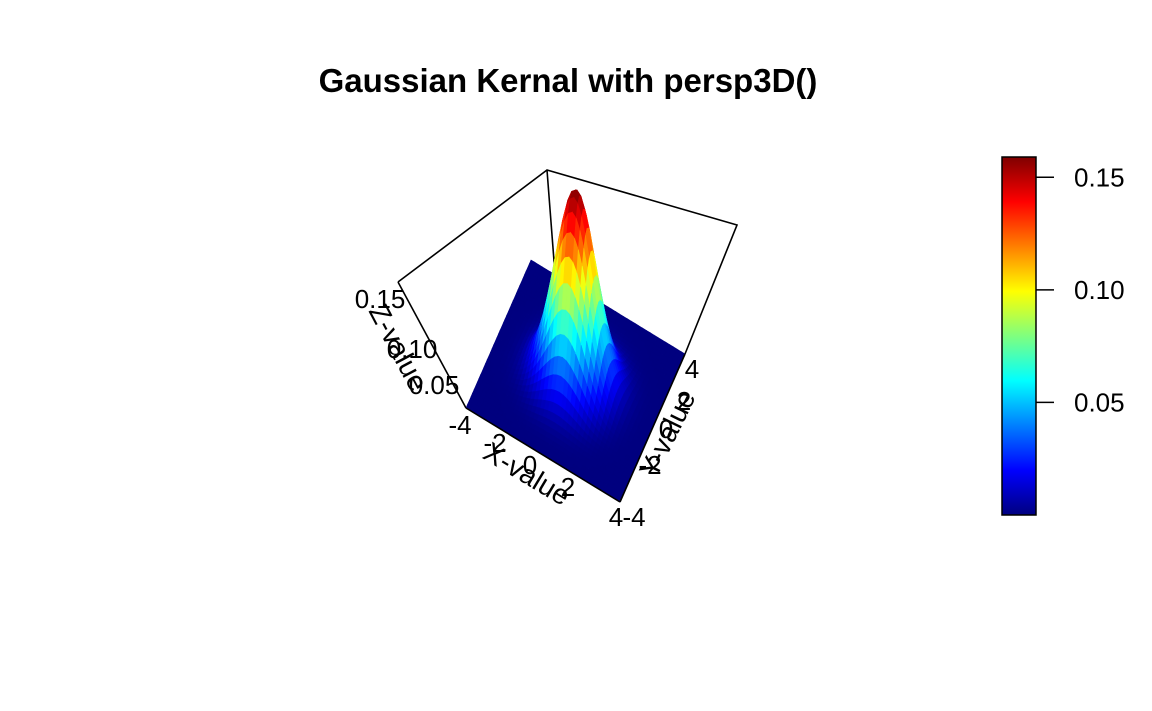  What do you see at coordinates (1019, 336) in the screenshot?
I see `colorbar-gradient` at bounding box center [1019, 336].